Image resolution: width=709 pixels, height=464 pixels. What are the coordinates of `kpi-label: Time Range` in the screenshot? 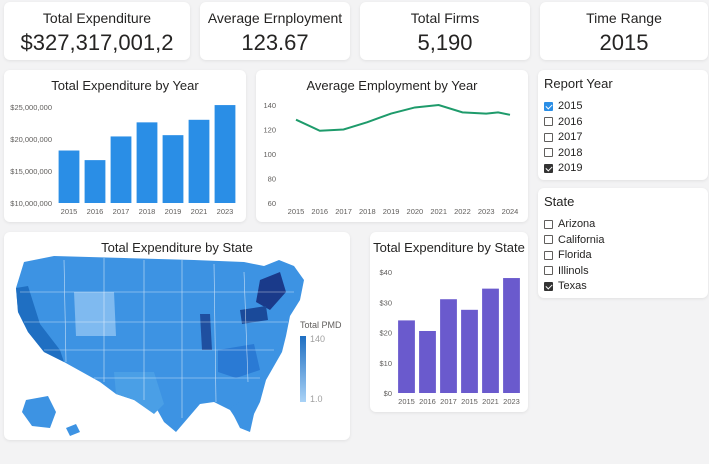 It's located at (624, 18).